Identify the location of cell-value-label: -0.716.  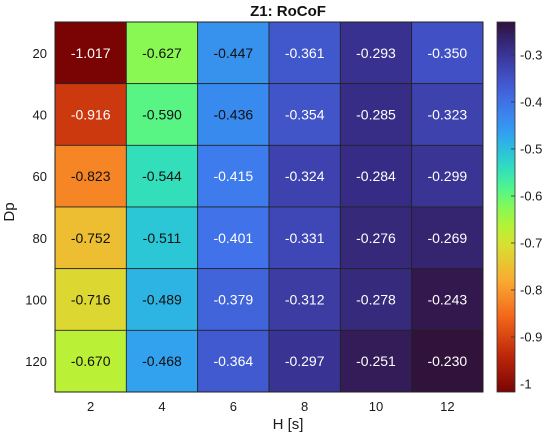
(91, 300).